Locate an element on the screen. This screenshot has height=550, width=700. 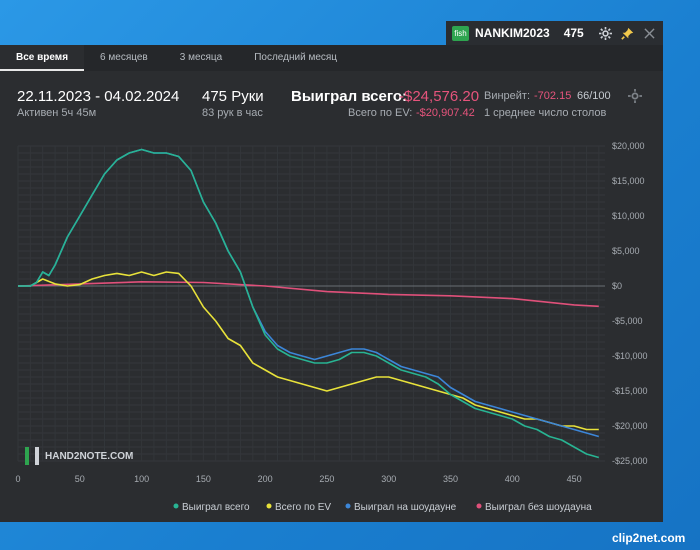
y-tick-label: $10,000 is located at coordinates (628, 216).